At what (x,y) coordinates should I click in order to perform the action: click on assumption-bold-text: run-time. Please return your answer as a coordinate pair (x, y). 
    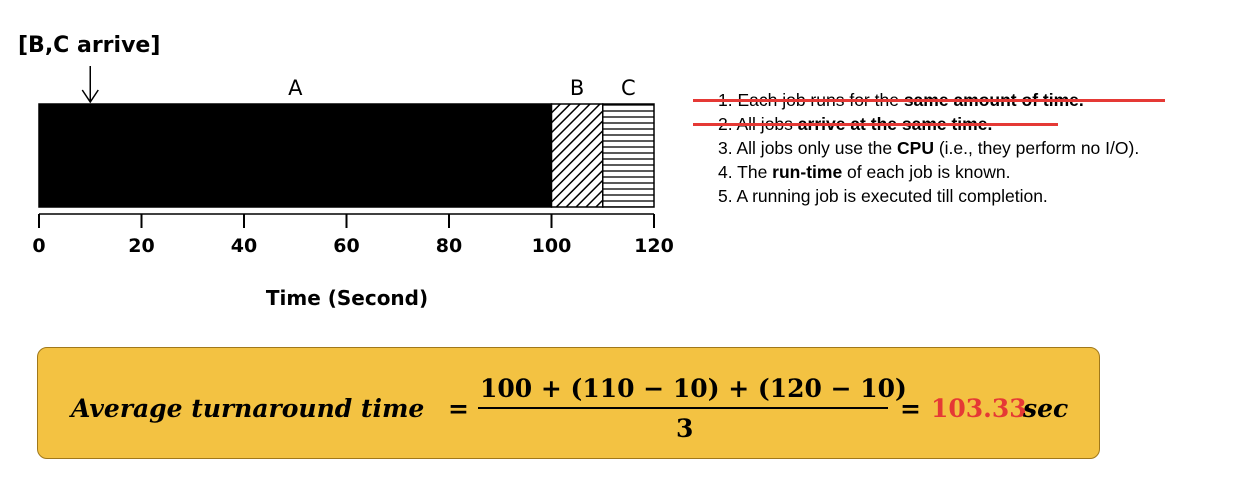
    Looking at the image, I should click on (807, 172).